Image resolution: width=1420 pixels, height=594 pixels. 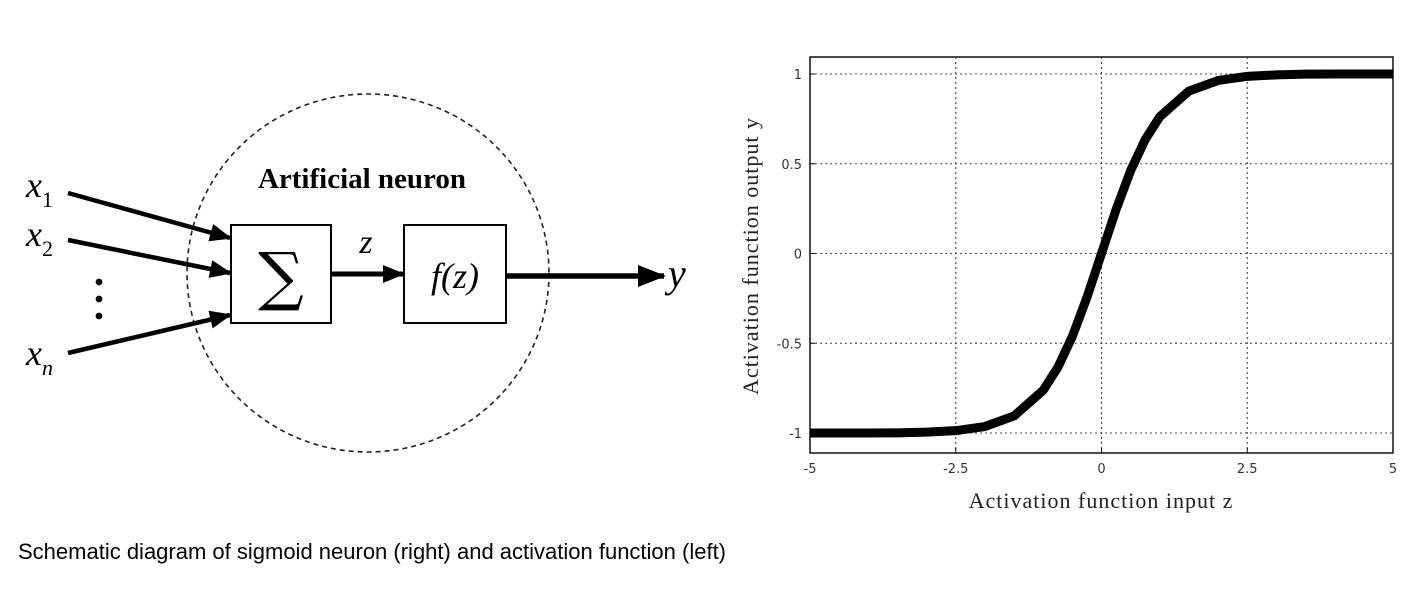 I want to click on y-tick-label: 0, so click(x=798, y=255).